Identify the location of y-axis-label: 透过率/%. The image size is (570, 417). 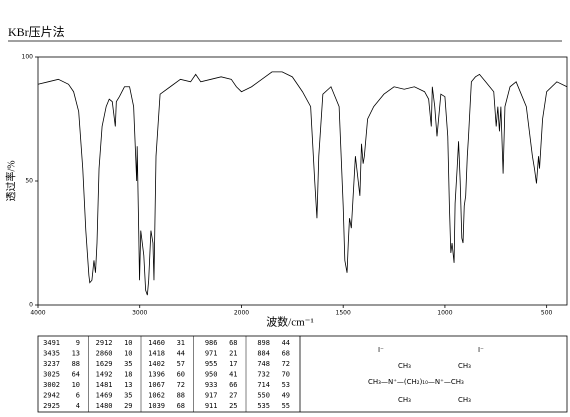
(10, 180).